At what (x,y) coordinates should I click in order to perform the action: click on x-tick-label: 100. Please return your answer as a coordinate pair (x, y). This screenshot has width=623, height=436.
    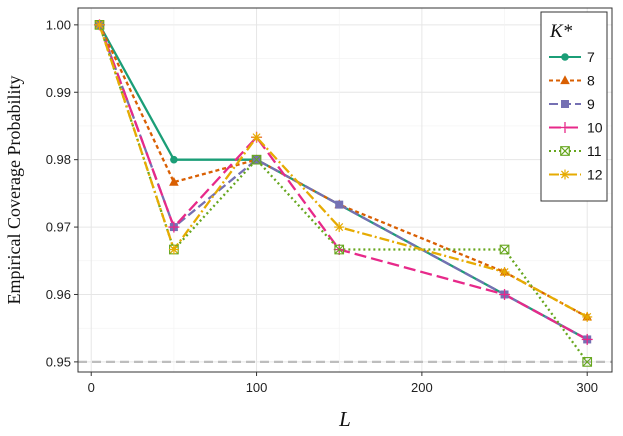
    Looking at the image, I should click on (257, 387).